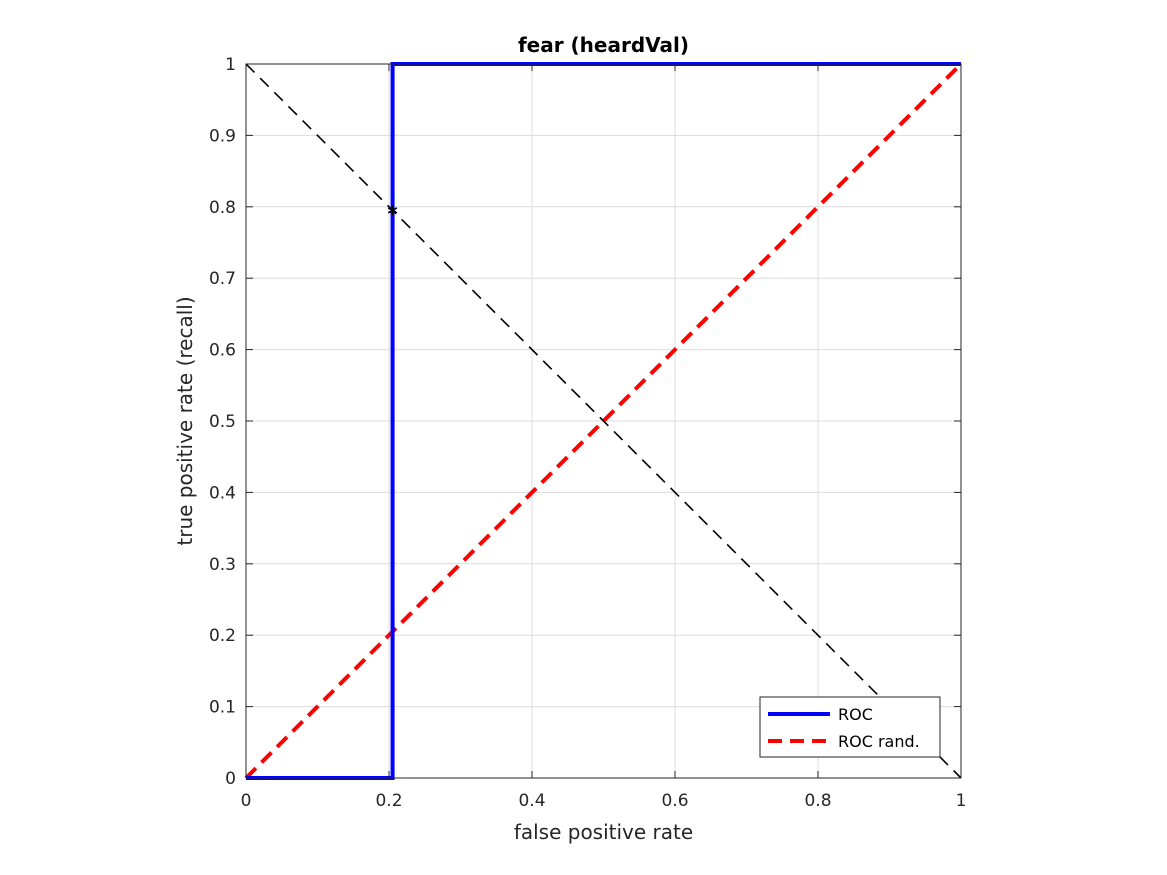 This screenshot has height=875, width=1167. Describe the element at coordinates (185, 420) in the screenshot. I see `y-axis-label: true positive rate (recall)` at that location.